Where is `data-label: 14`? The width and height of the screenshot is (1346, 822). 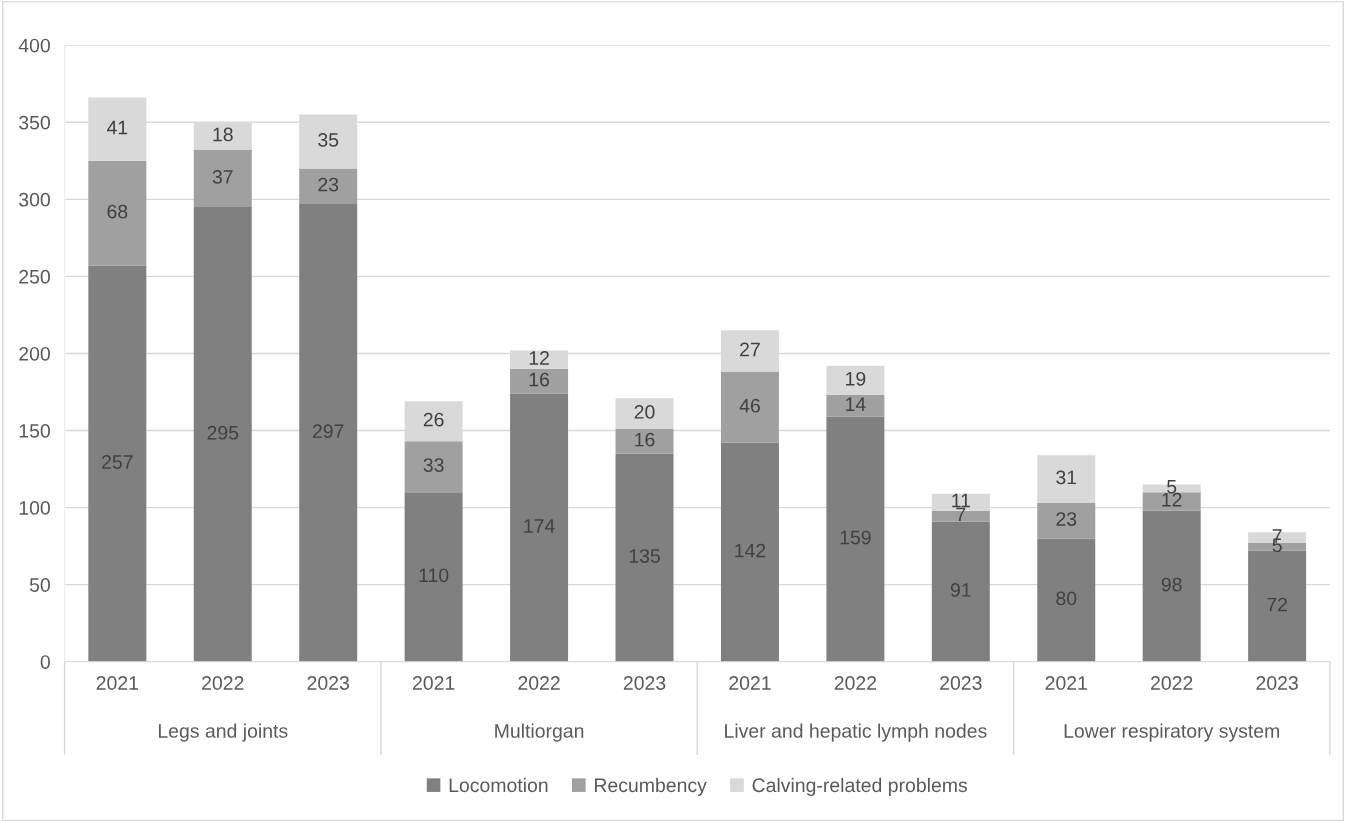 data-label: 14 is located at coordinates (856, 404).